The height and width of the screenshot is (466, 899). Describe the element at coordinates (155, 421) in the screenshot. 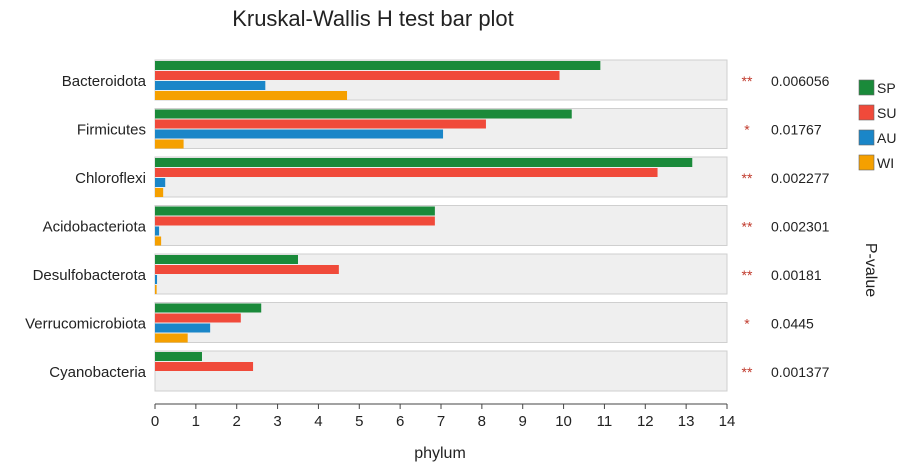

I see `x-tick-label: 0` at that location.